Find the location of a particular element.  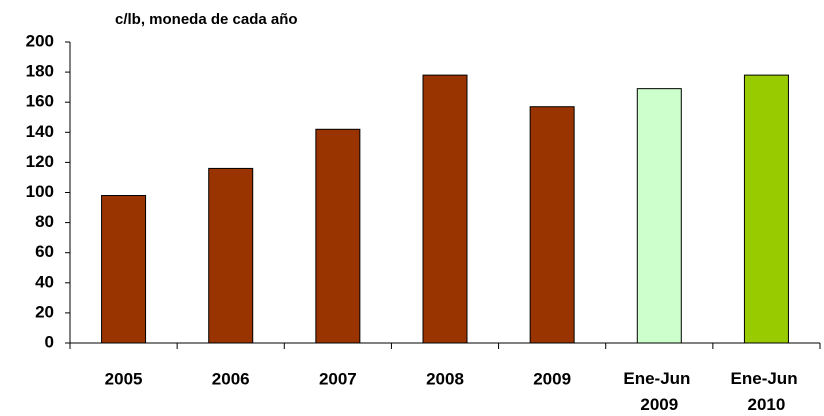

chart-title: c/lb, moneda de cada año is located at coordinates (206, 19).